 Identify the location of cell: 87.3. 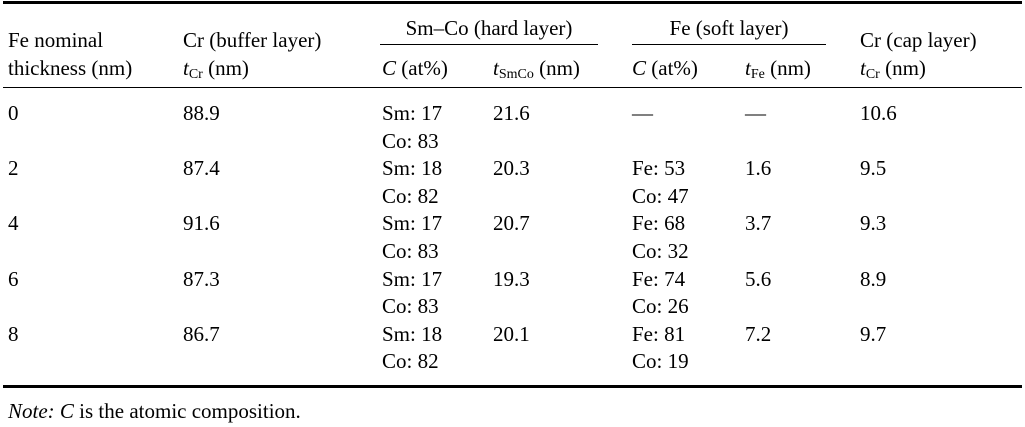
(201, 278).